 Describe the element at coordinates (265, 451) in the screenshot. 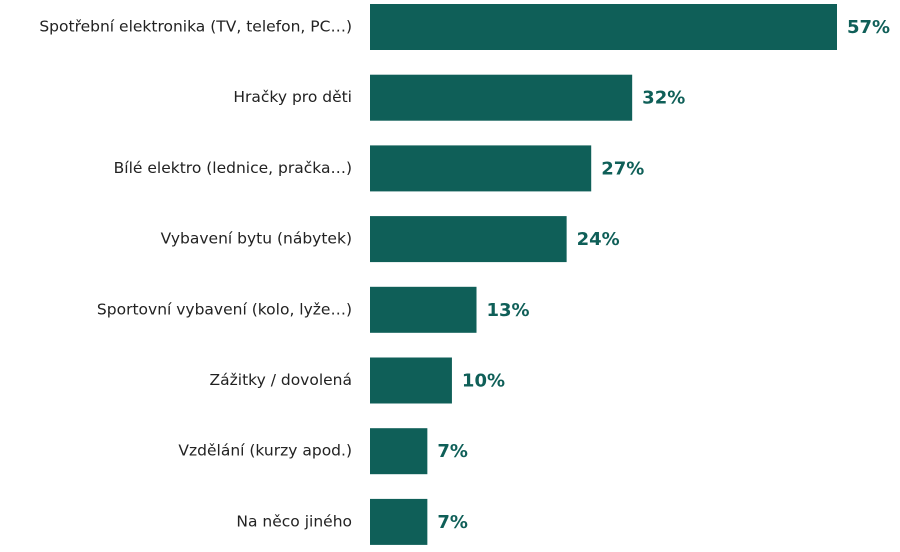

I see `category-label: Vzdělání (kurzy apod.)` at that location.